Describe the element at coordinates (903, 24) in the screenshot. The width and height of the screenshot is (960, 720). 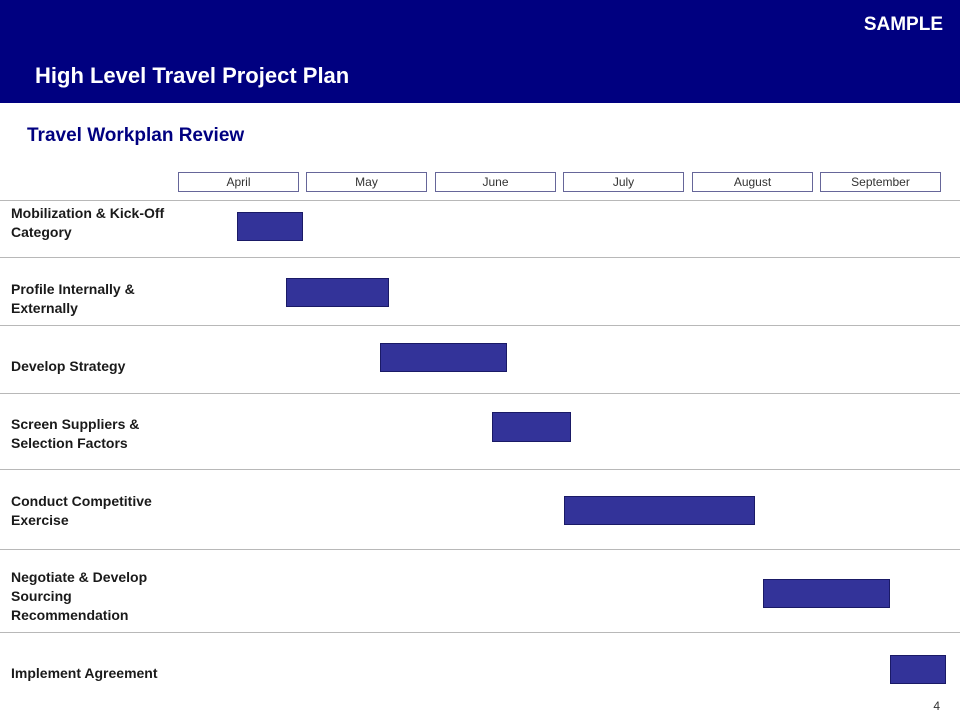
I see `sample-label: SAMPLE` at that location.